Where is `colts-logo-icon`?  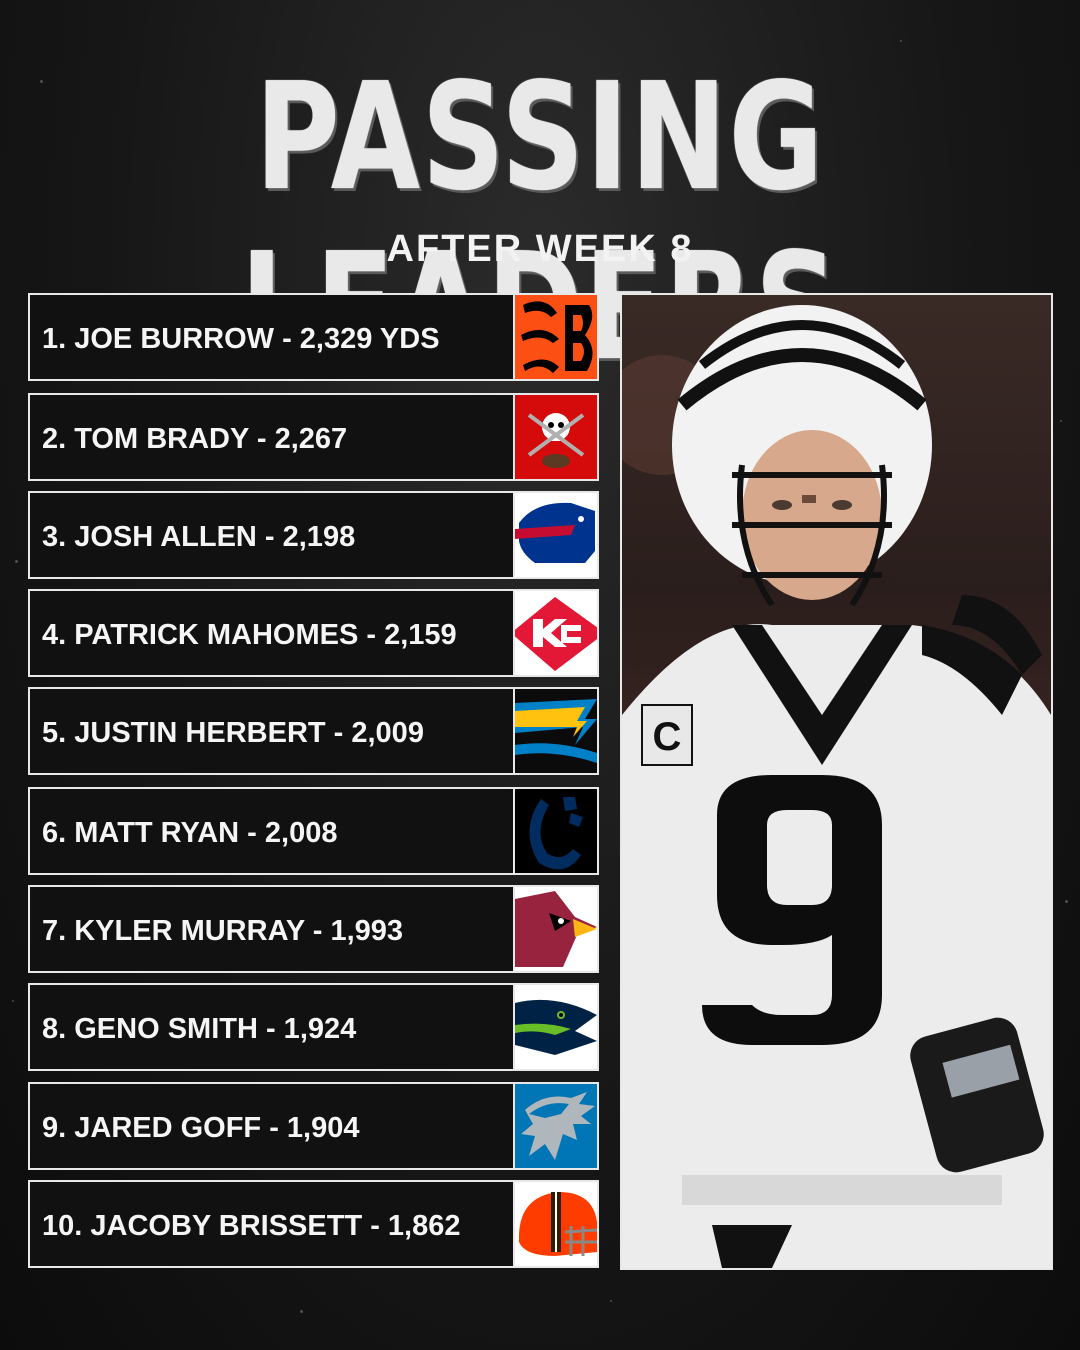
colts-logo-icon is located at coordinates (555, 831).